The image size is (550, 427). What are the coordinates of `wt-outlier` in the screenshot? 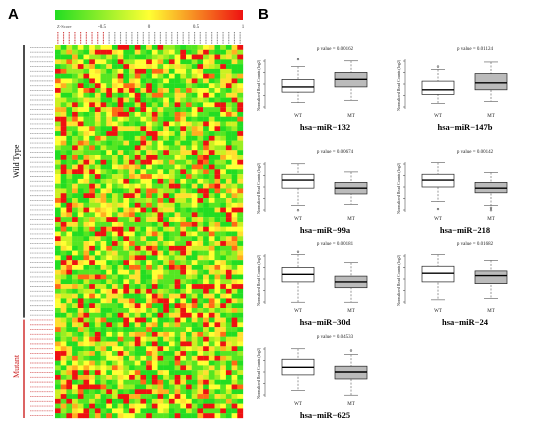 It's located at (438, 66).